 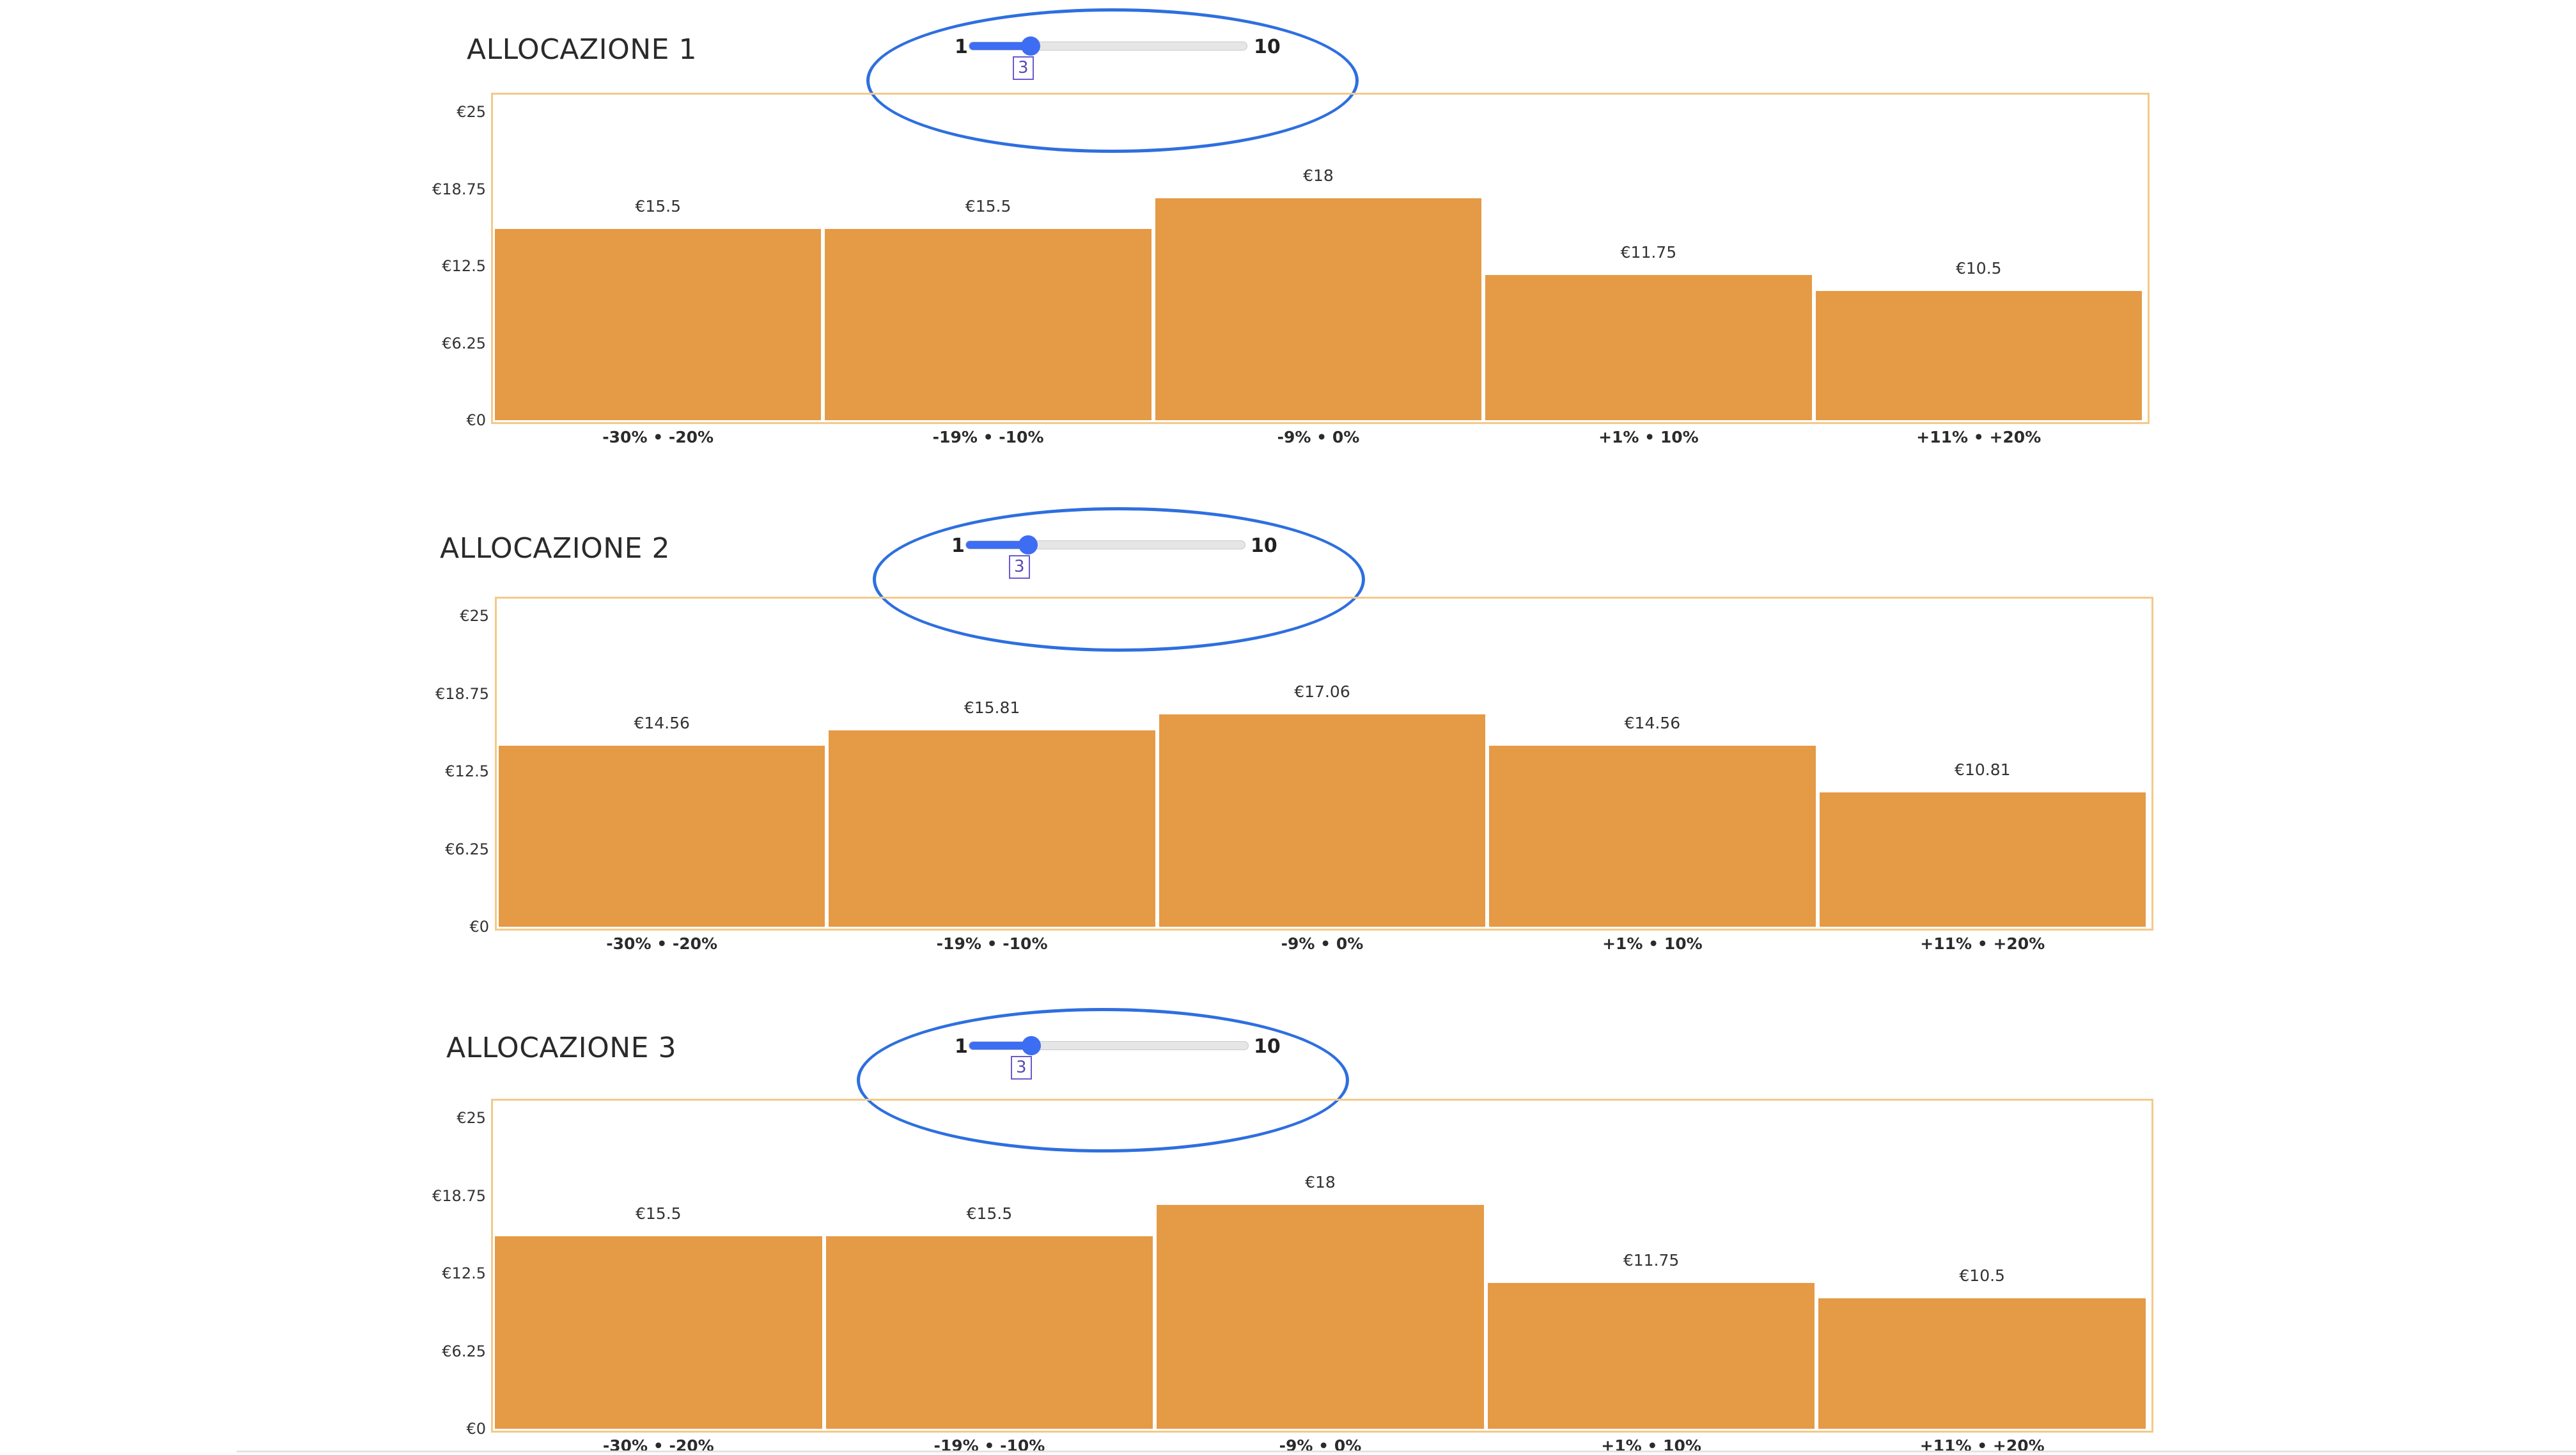 I want to click on section-title: ALLOCAZIONE 3, so click(x=561, y=1048).